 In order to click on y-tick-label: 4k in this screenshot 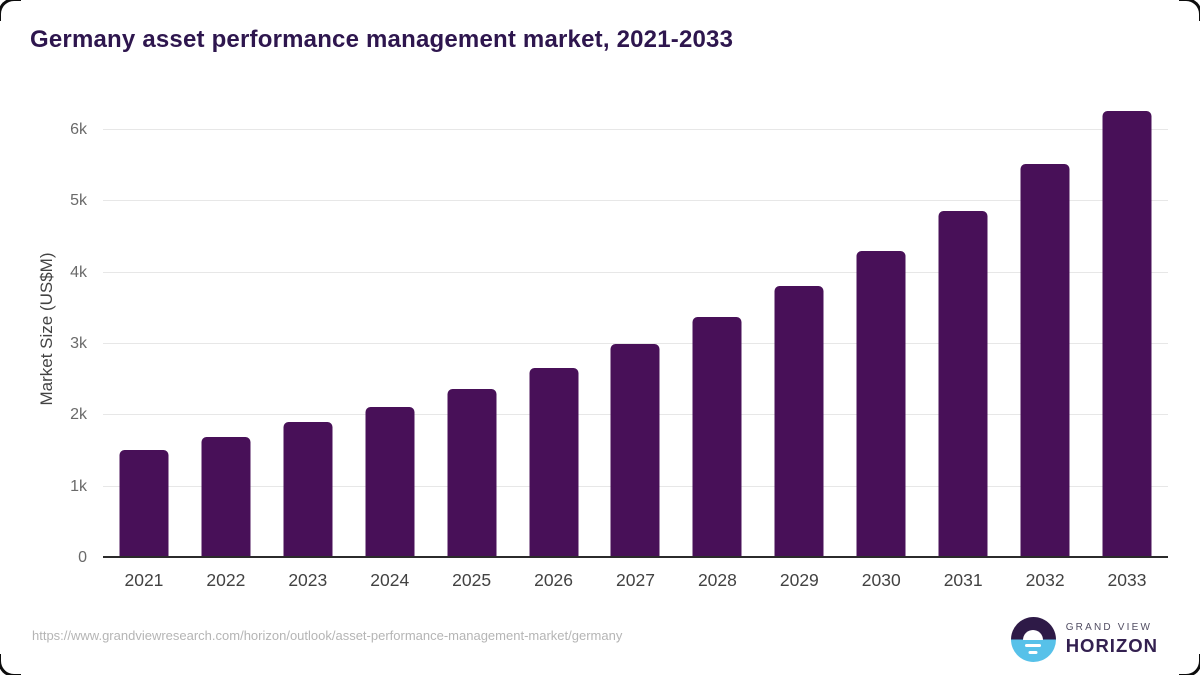, I will do `click(78, 272)`.